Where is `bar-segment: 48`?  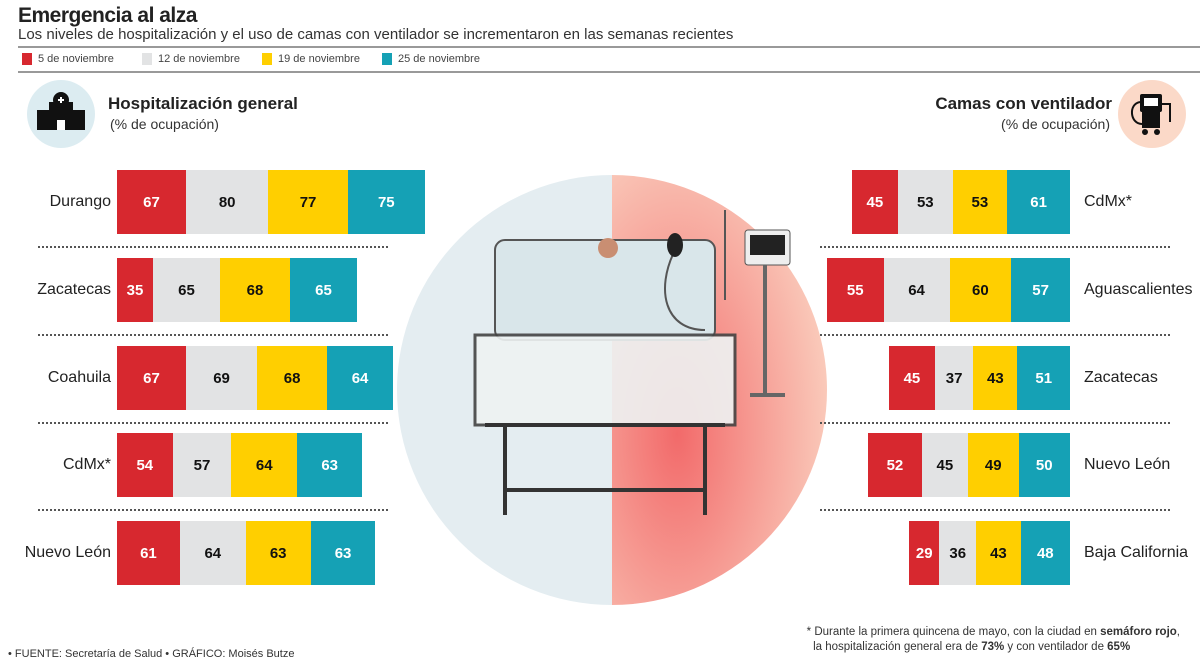 bar-segment: 48 is located at coordinates (1045, 553).